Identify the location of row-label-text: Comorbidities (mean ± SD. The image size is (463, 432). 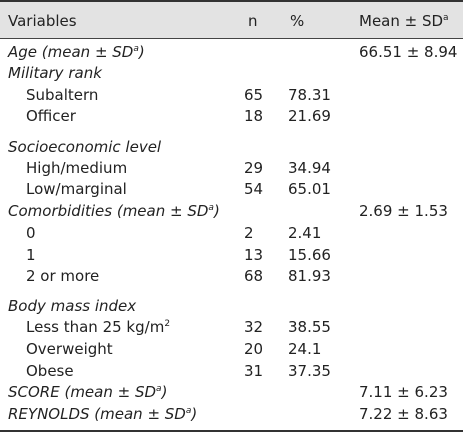
(108, 211).